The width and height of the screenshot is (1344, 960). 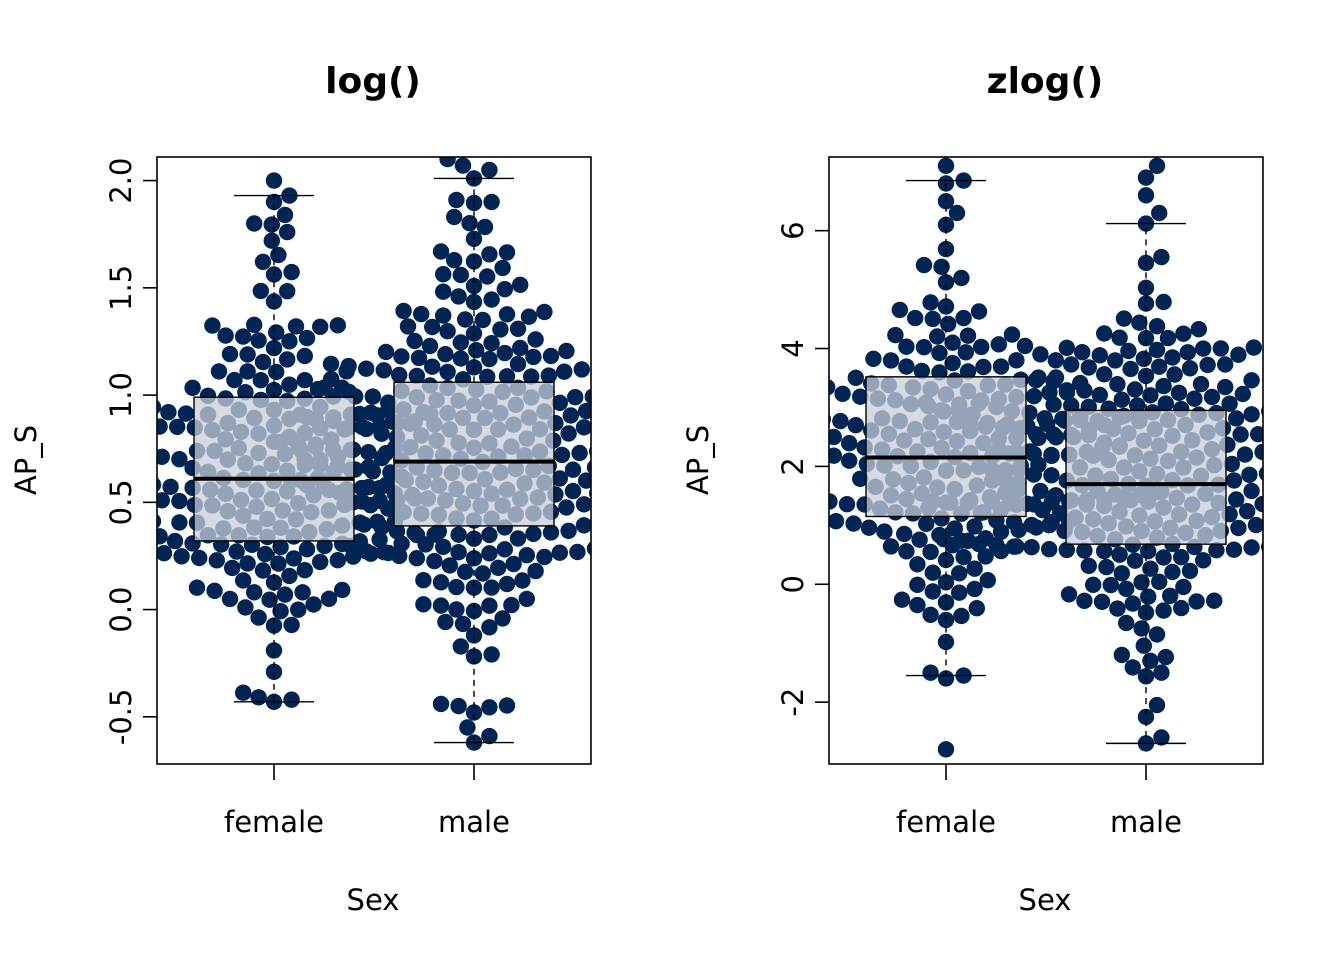 What do you see at coordinates (793, 584) in the screenshot?
I see `y-tick-label: 0` at bounding box center [793, 584].